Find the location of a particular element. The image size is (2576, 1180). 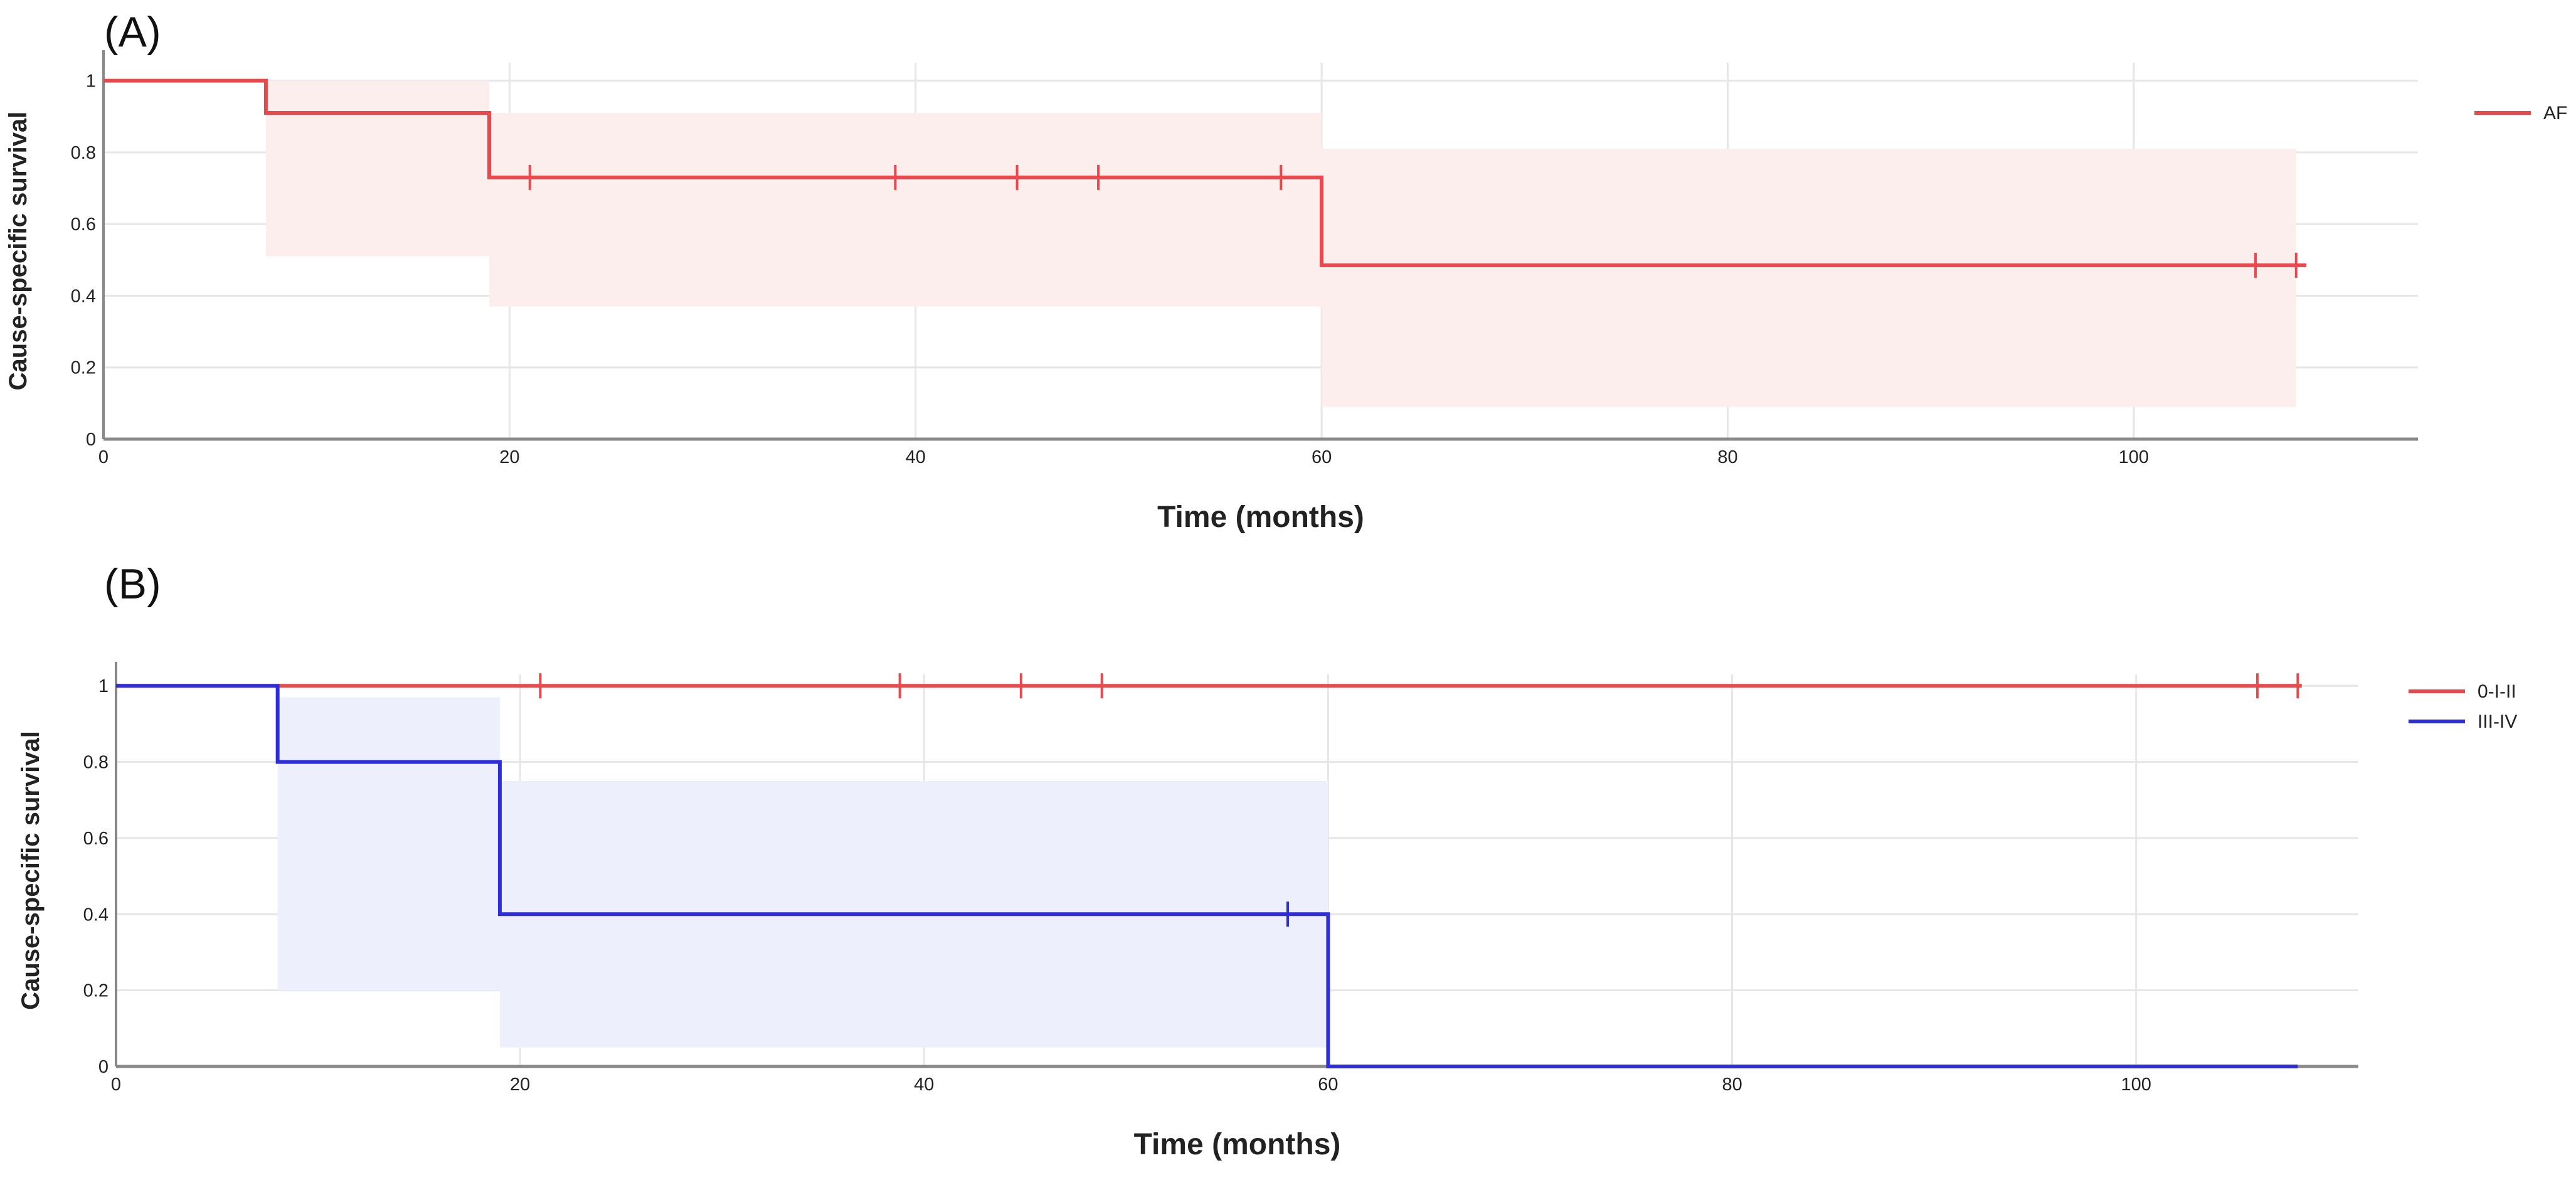

panel-a-label: (A) is located at coordinates (132, 32).